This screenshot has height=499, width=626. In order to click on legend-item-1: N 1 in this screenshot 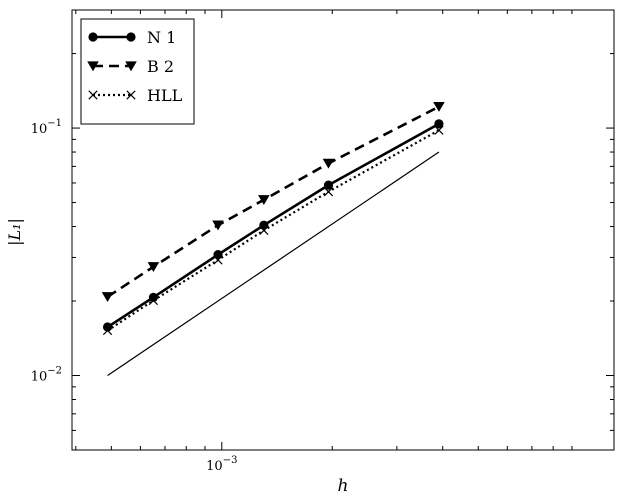, I will do `click(132, 37)`.